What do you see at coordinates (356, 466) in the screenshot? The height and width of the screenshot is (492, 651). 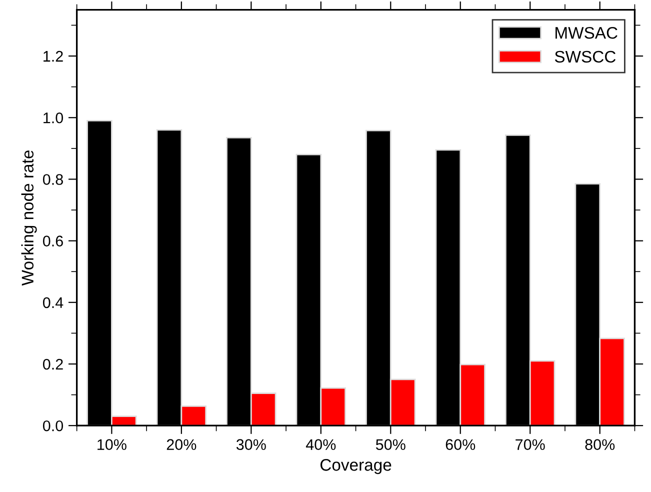 I see `x-axis-title: Coverage` at bounding box center [356, 466].